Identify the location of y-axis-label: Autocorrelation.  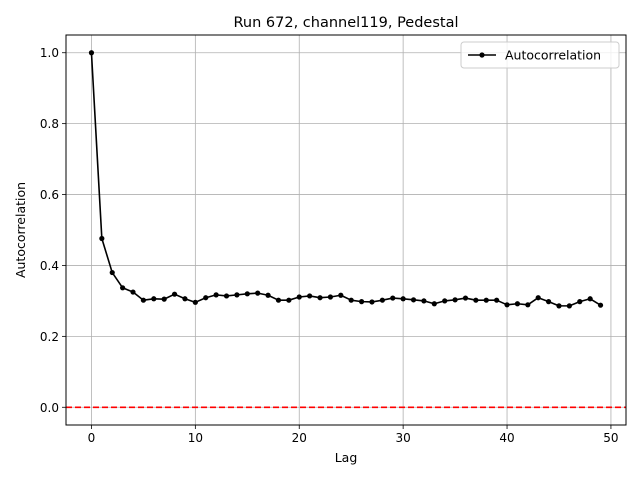
(20, 230).